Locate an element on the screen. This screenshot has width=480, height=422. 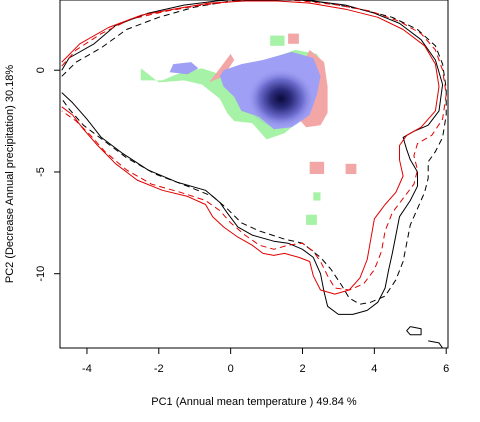
y-tick-label: 0 is located at coordinates (41, 70).